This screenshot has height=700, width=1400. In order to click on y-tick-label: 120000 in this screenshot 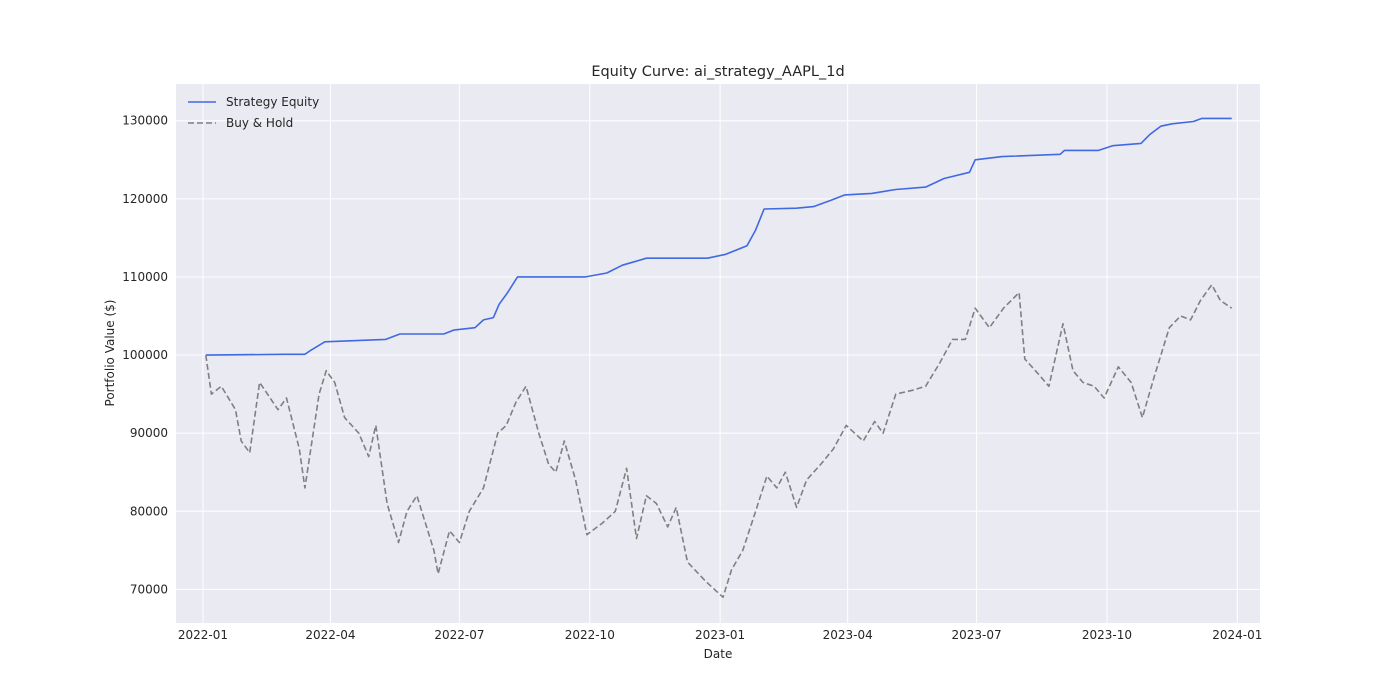, I will do `click(145, 199)`.